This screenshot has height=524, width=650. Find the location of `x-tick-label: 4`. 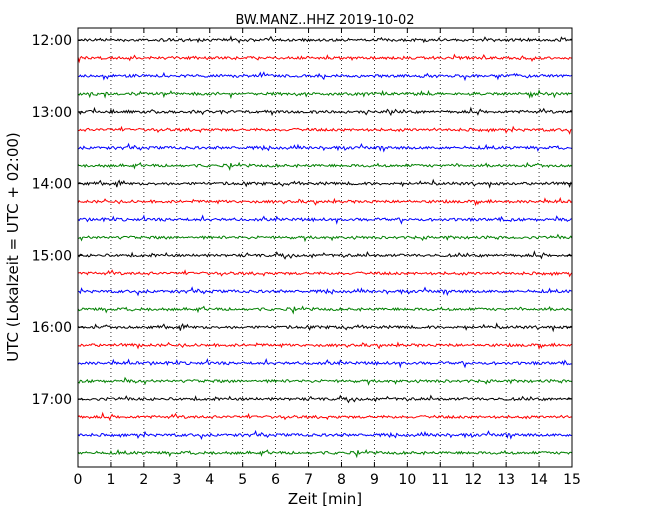

x-tick-label: 4 is located at coordinates (209, 480).